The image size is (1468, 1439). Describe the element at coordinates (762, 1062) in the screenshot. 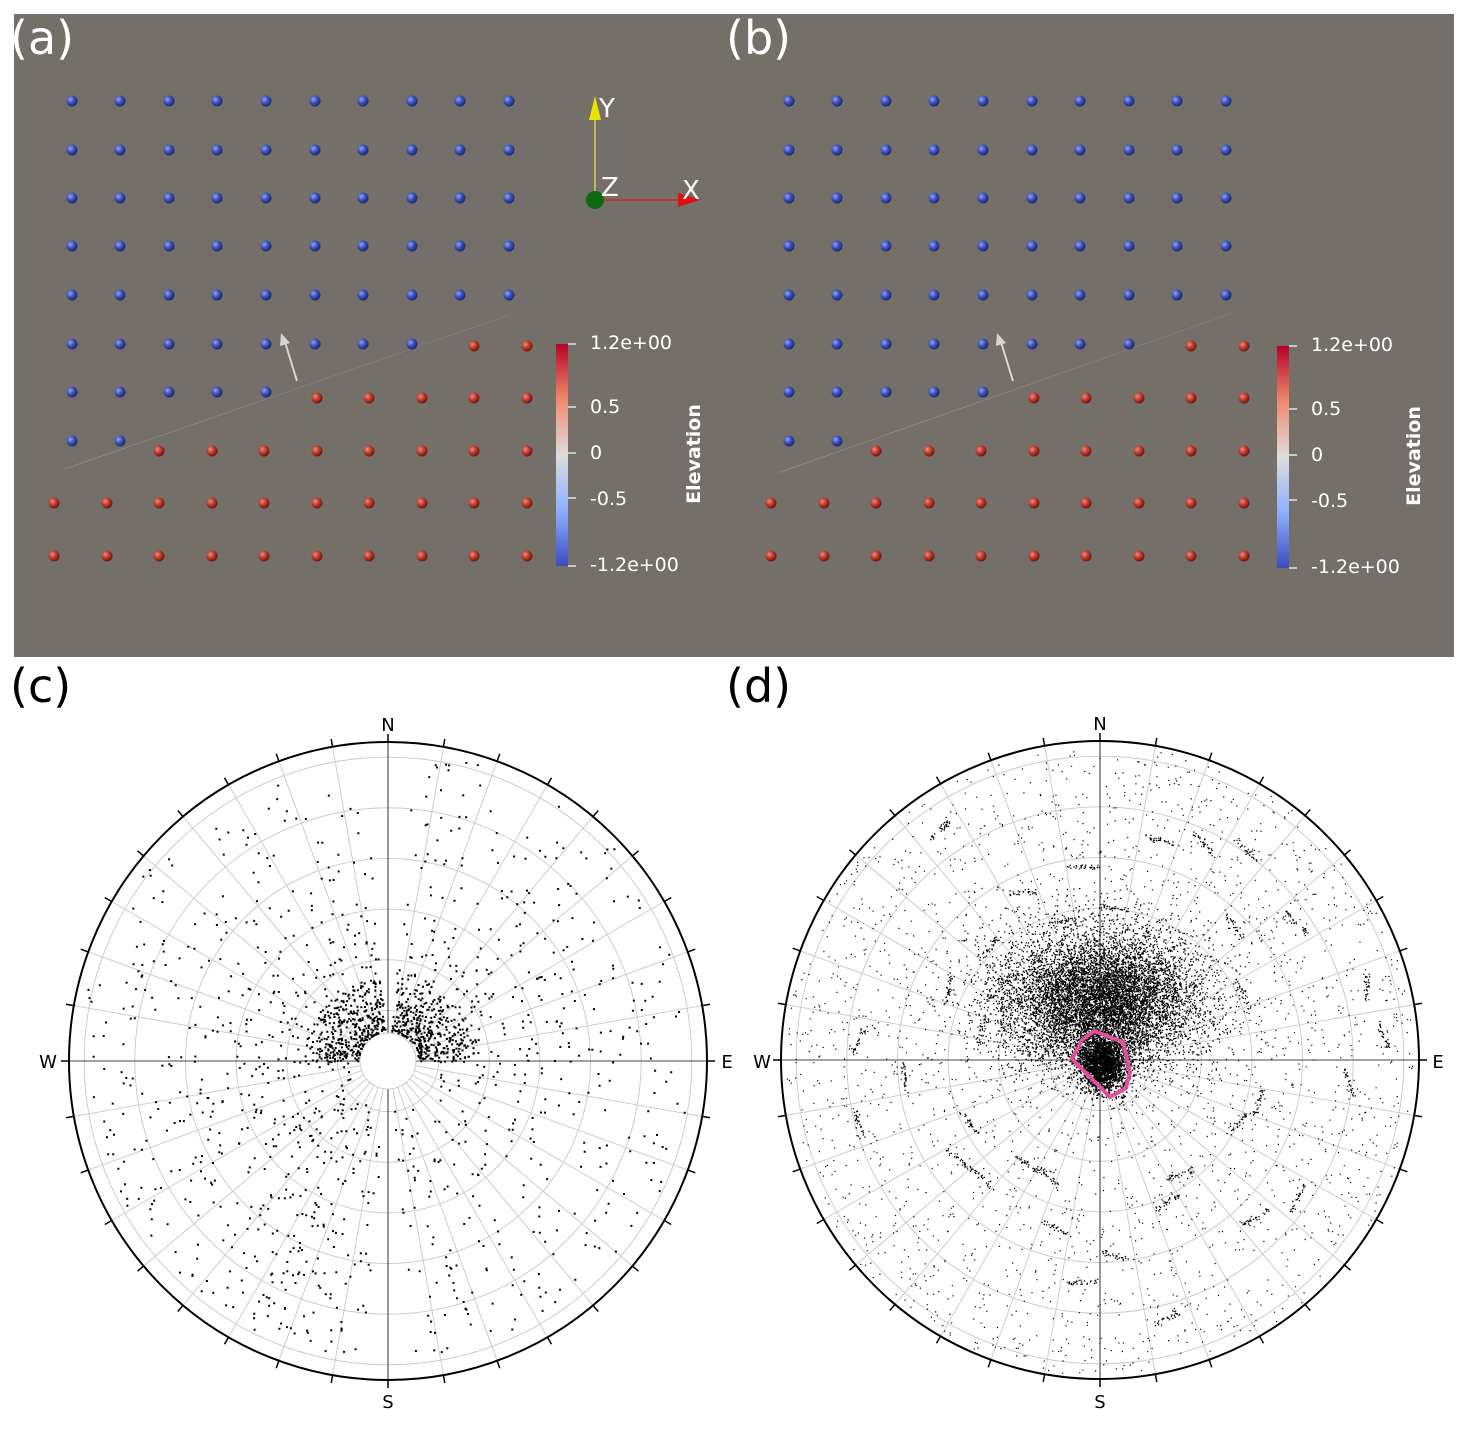

I see `compass-west-d: W` at that location.